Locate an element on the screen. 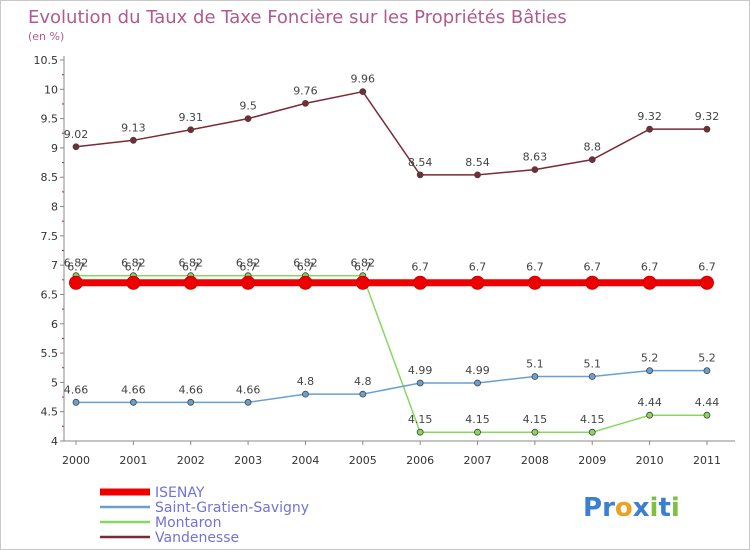 The height and width of the screenshot is (550, 750). x-tick-label: 2002 is located at coordinates (191, 460).